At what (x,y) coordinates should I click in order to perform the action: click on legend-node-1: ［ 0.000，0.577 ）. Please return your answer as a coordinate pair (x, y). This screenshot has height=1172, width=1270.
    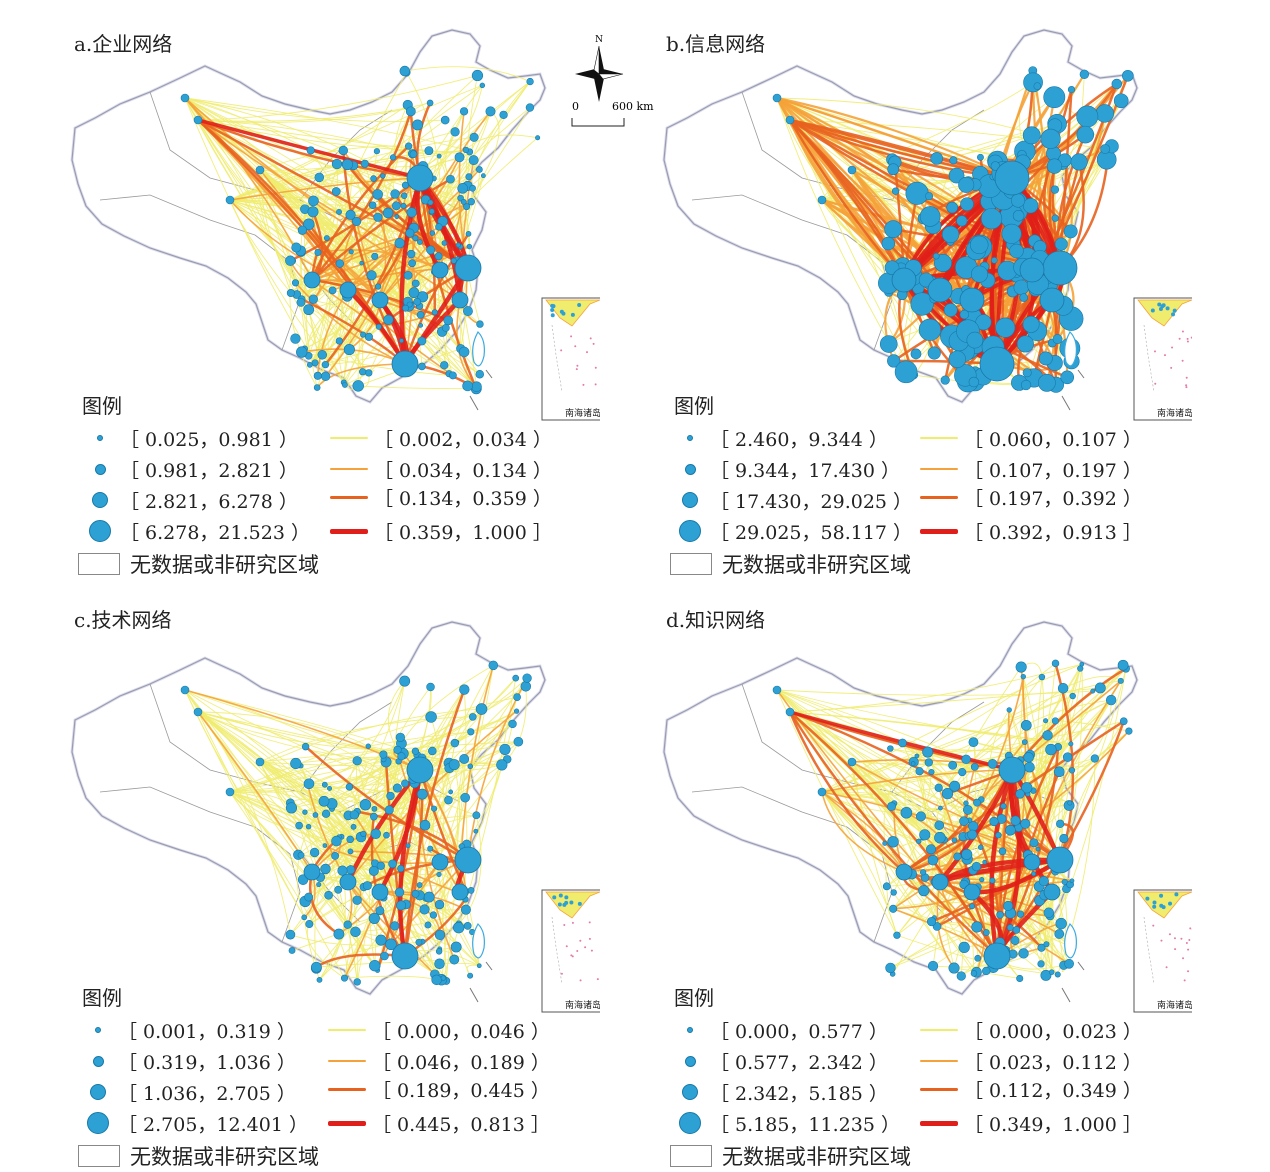
    Looking at the image, I should click on (779, 1030).